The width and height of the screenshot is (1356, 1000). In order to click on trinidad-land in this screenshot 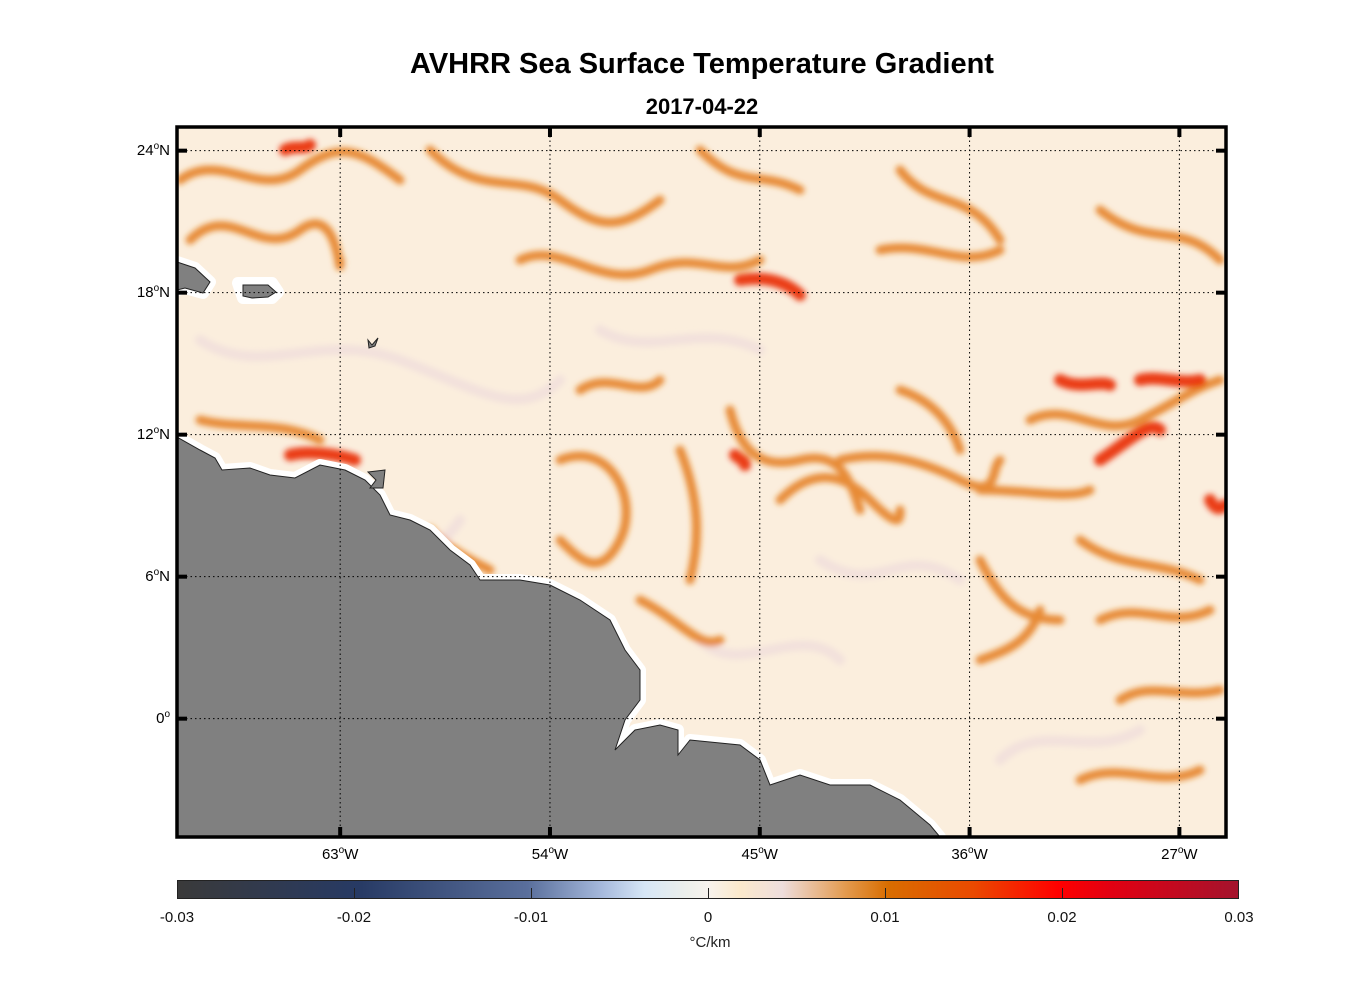, I will do `click(376, 479)`.